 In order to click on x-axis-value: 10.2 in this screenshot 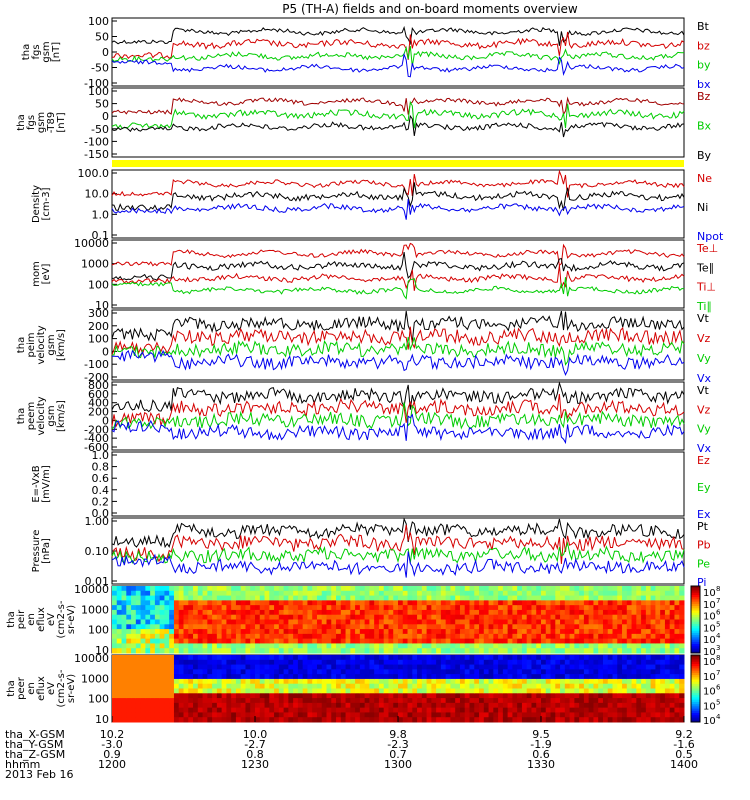, I will do `click(112, 734)`.